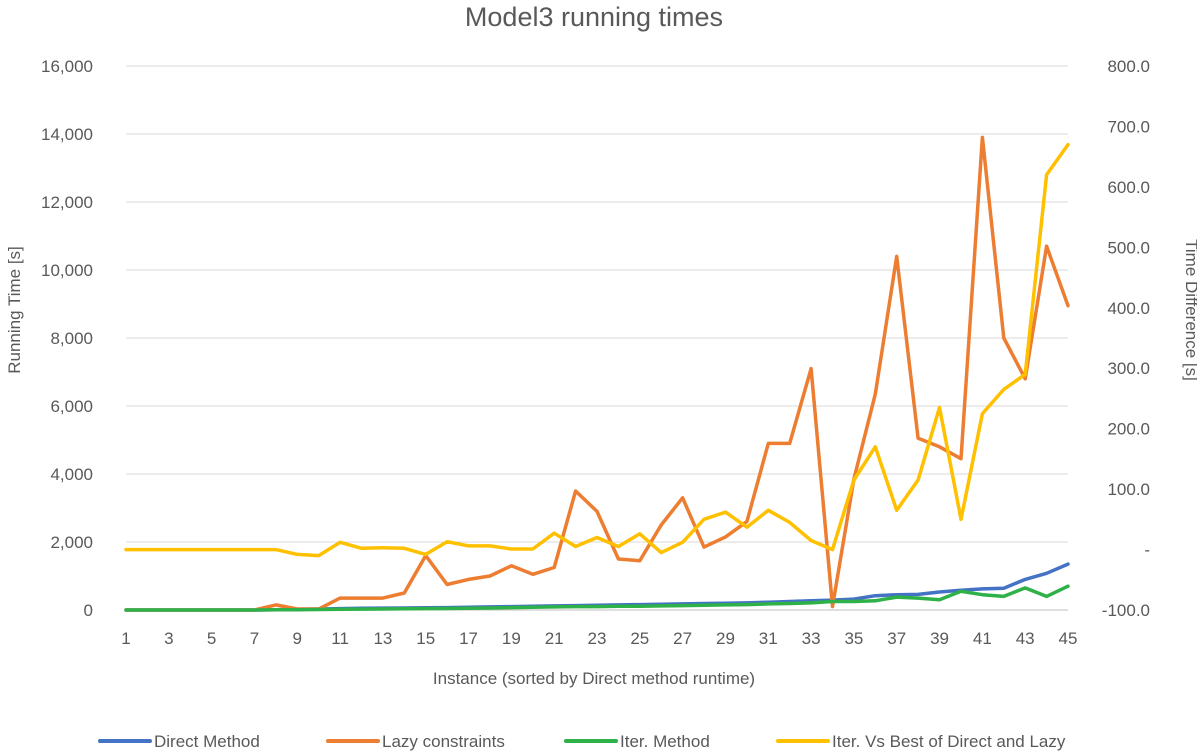 The width and height of the screenshot is (1197, 753). What do you see at coordinates (67, 134) in the screenshot?
I see `y-tick-label: 14,000` at bounding box center [67, 134].